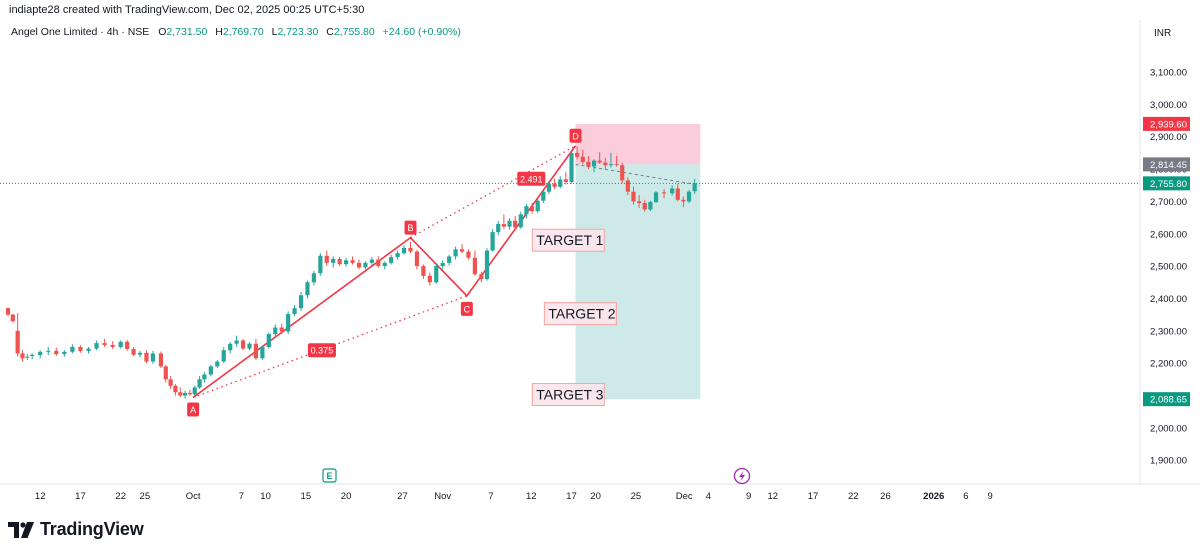 The image size is (1200, 552). What do you see at coordinates (742, 476) in the screenshot?
I see `lightning-event-icon` at bounding box center [742, 476].